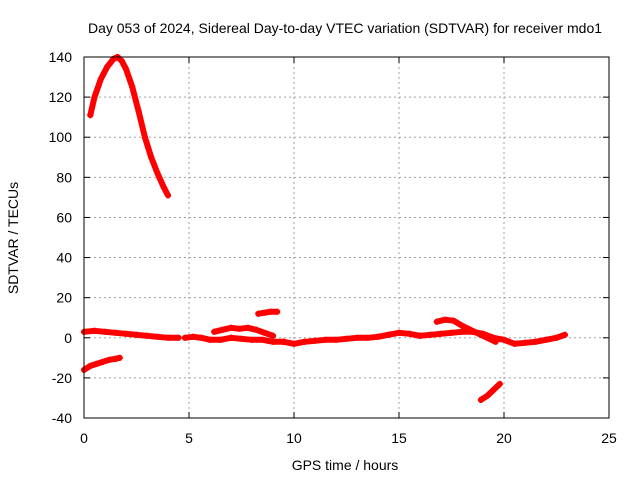 The width and height of the screenshot is (640, 480). What do you see at coordinates (345, 465) in the screenshot?
I see `x-axis-label: GPS time / hours` at bounding box center [345, 465].